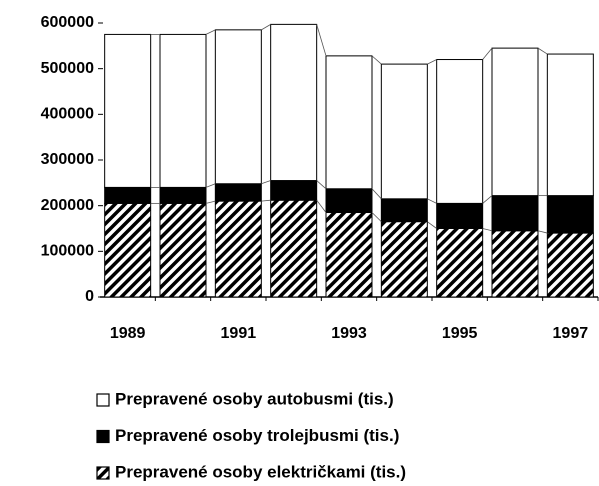 The height and width of the screenshot is (486, 599). I want to click on y-tick-label: 200000, so click(67, 205).